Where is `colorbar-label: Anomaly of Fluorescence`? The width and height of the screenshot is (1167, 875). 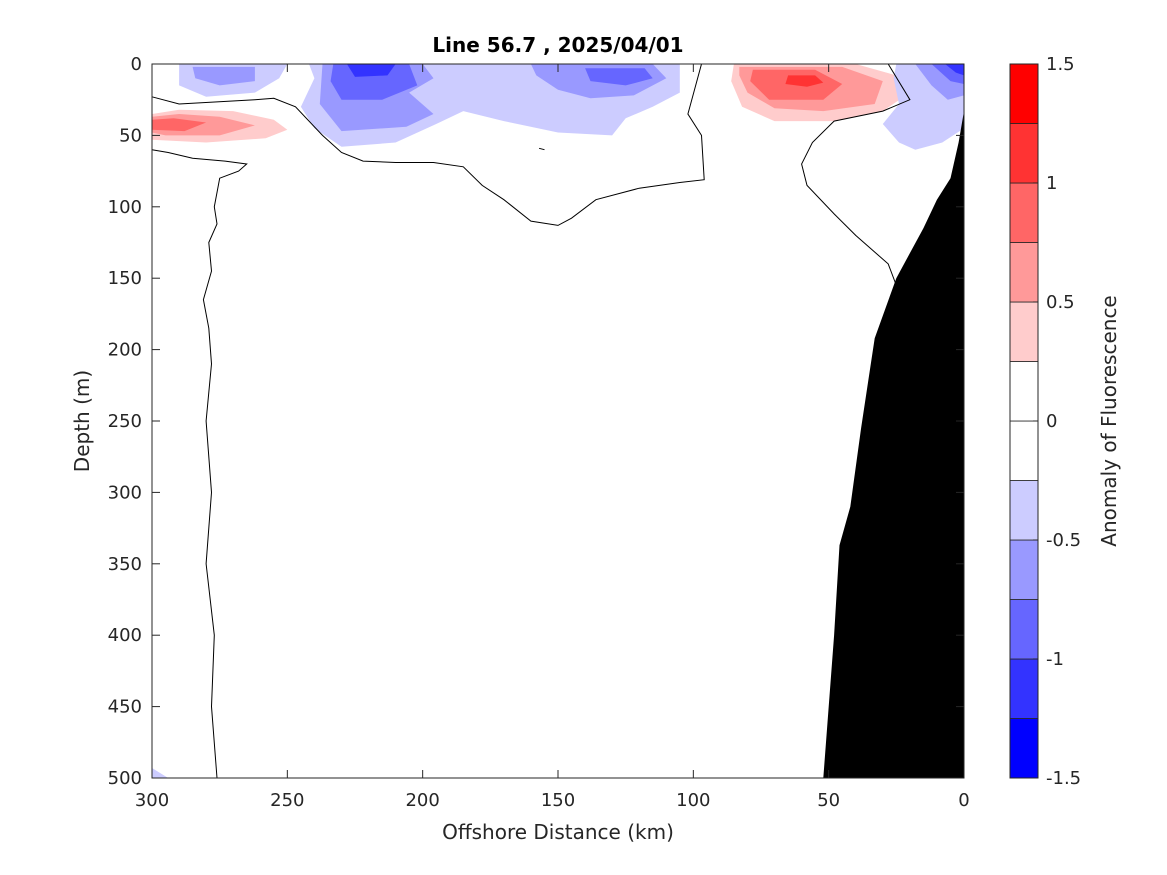 colorbar-label: Anomaly of Fluorescence is located at coordinates (1109, 420).